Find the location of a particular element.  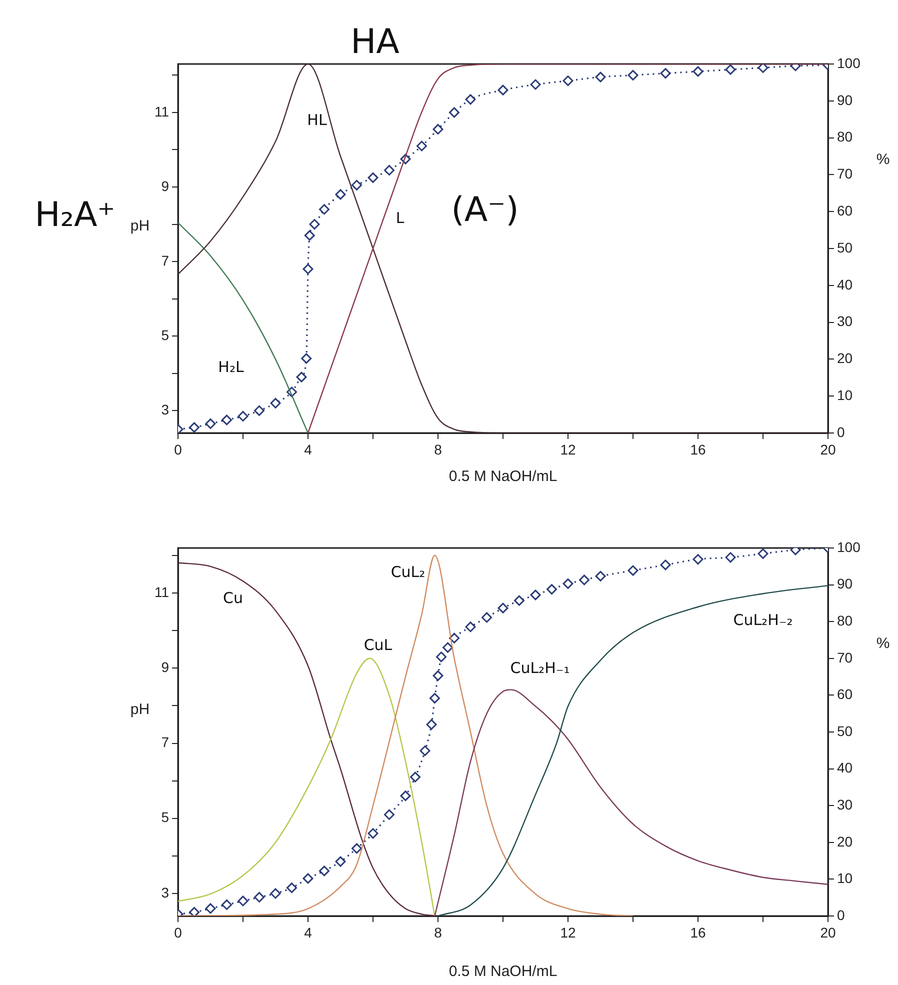

annotation: CuL₂H₋₂ is located at coordinates (763, 620).